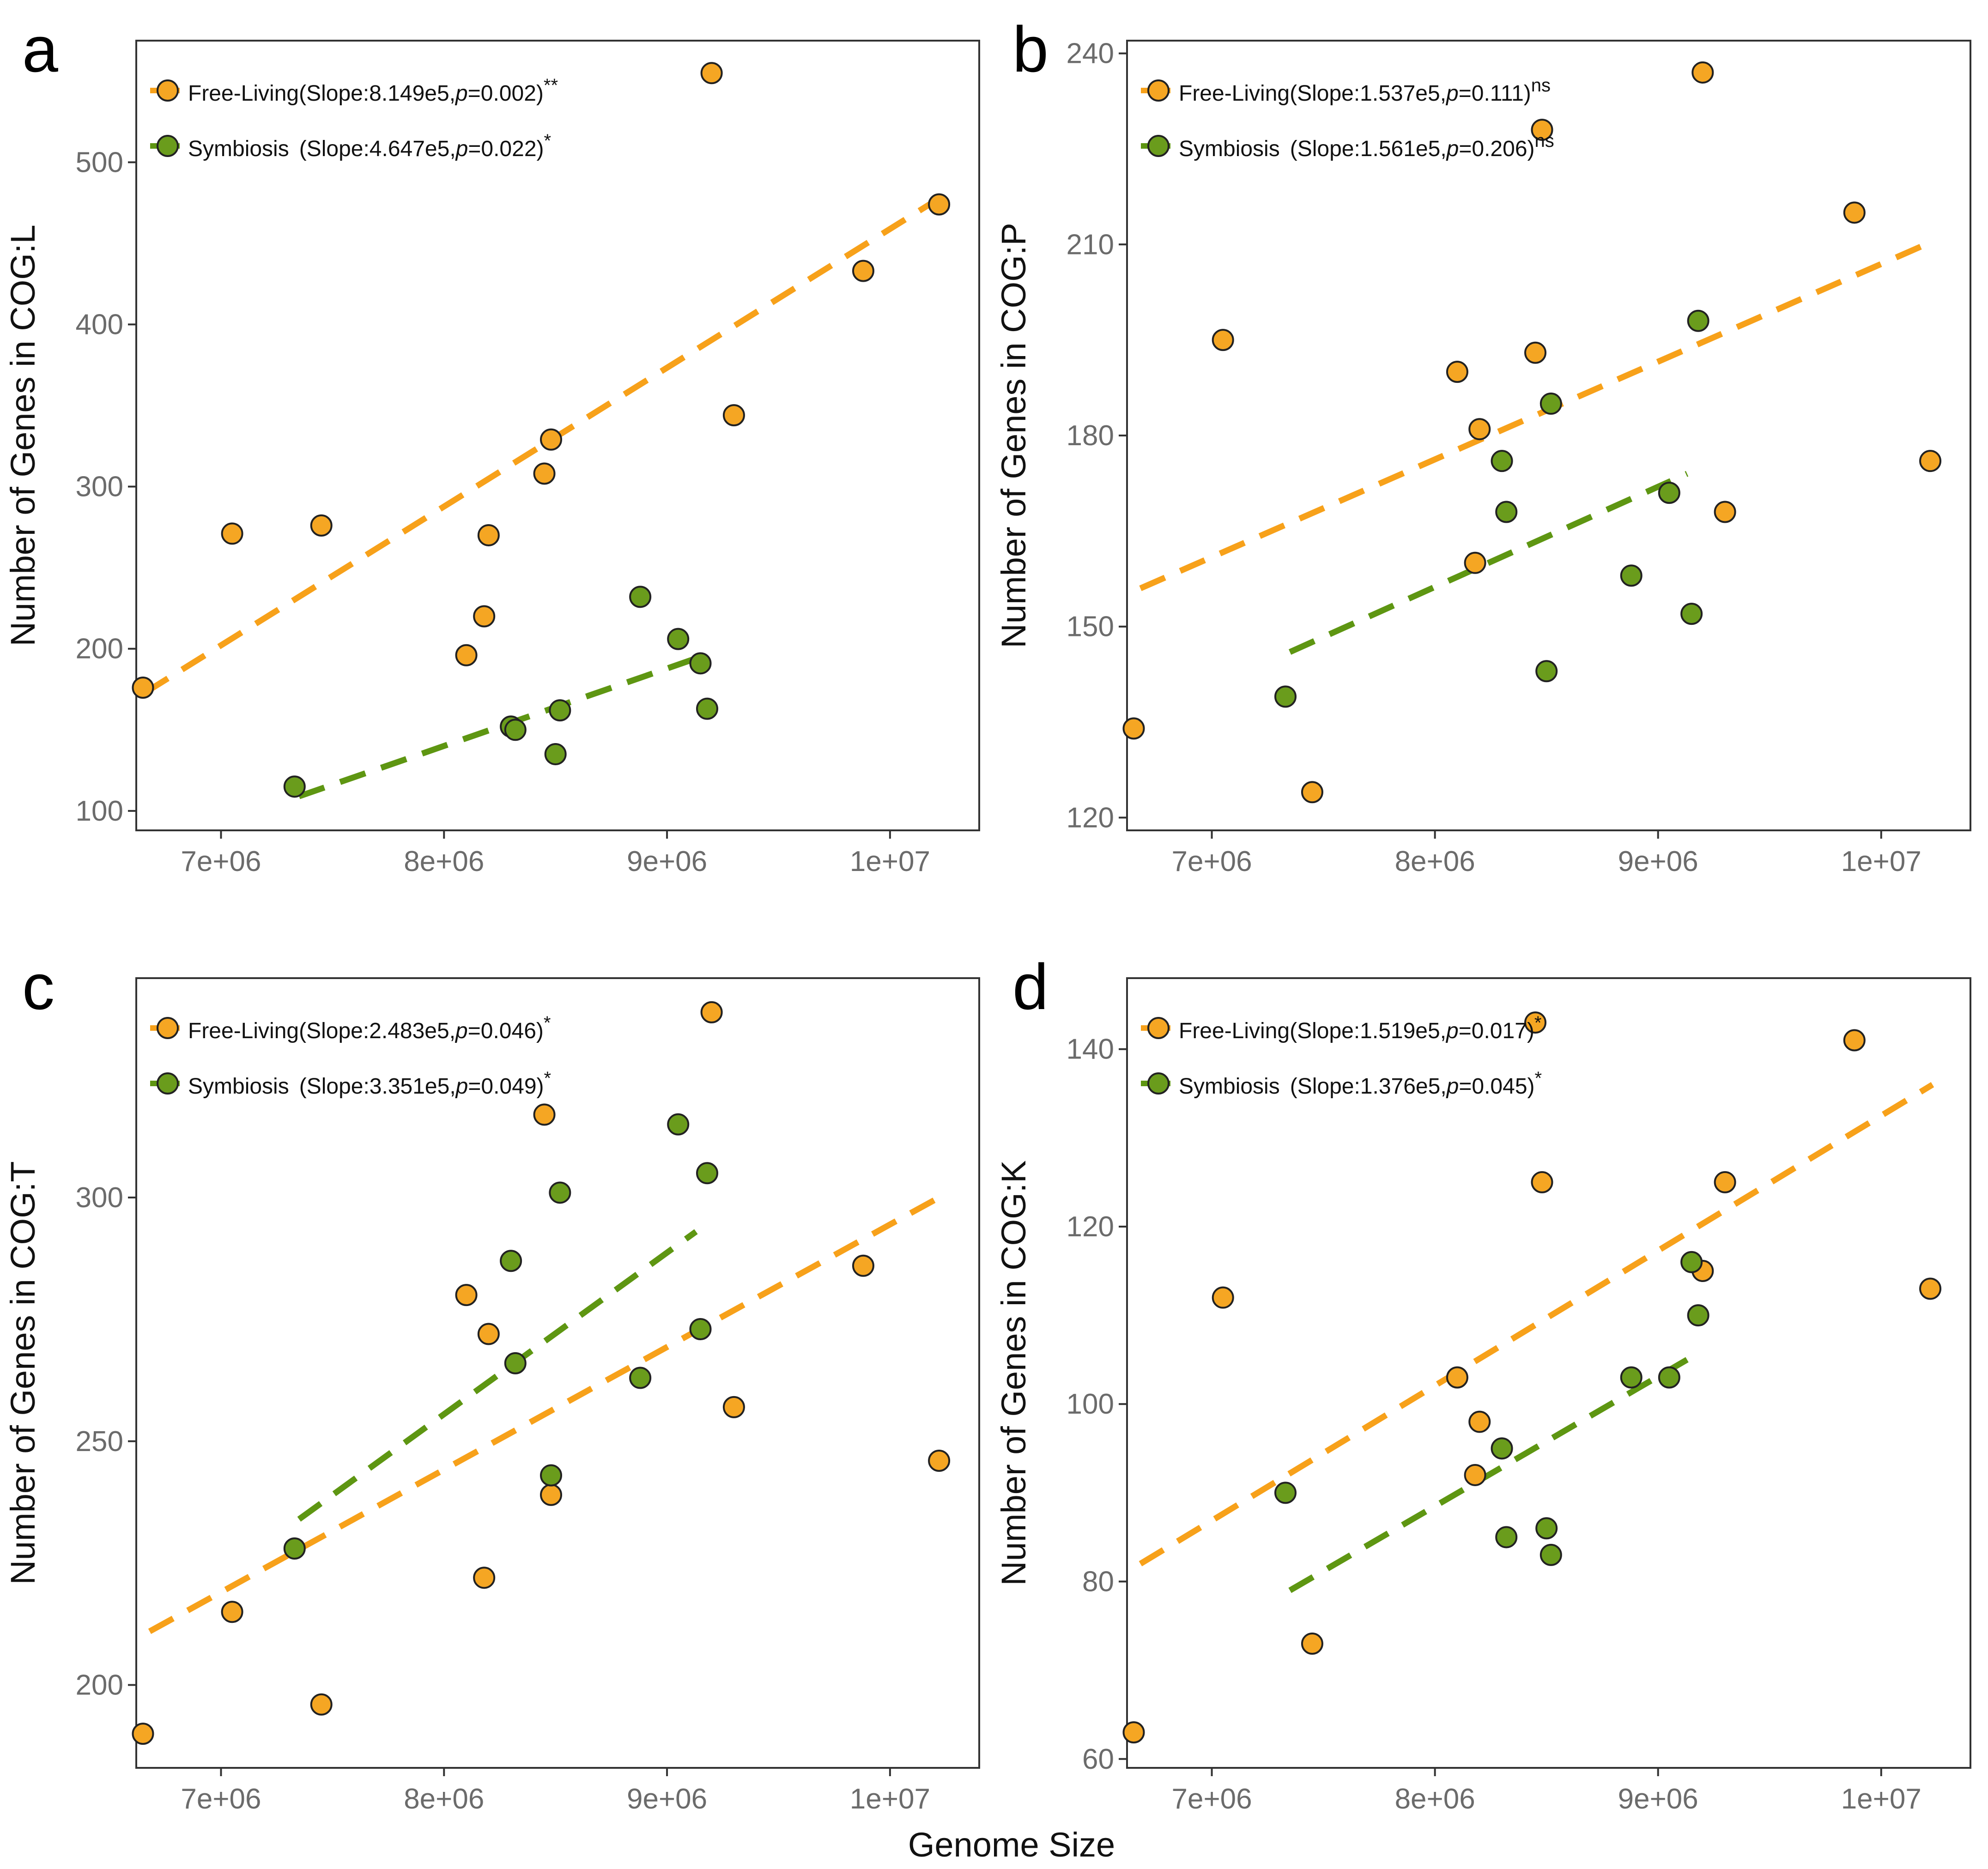 The height and width of the screenshot is (1869, 1988). Describe the element at coordinates (1366, 146) in the screenshot. I see `legend-label: Symbiosis (Slope:1.561e5,p=0.206)ns` at that location.